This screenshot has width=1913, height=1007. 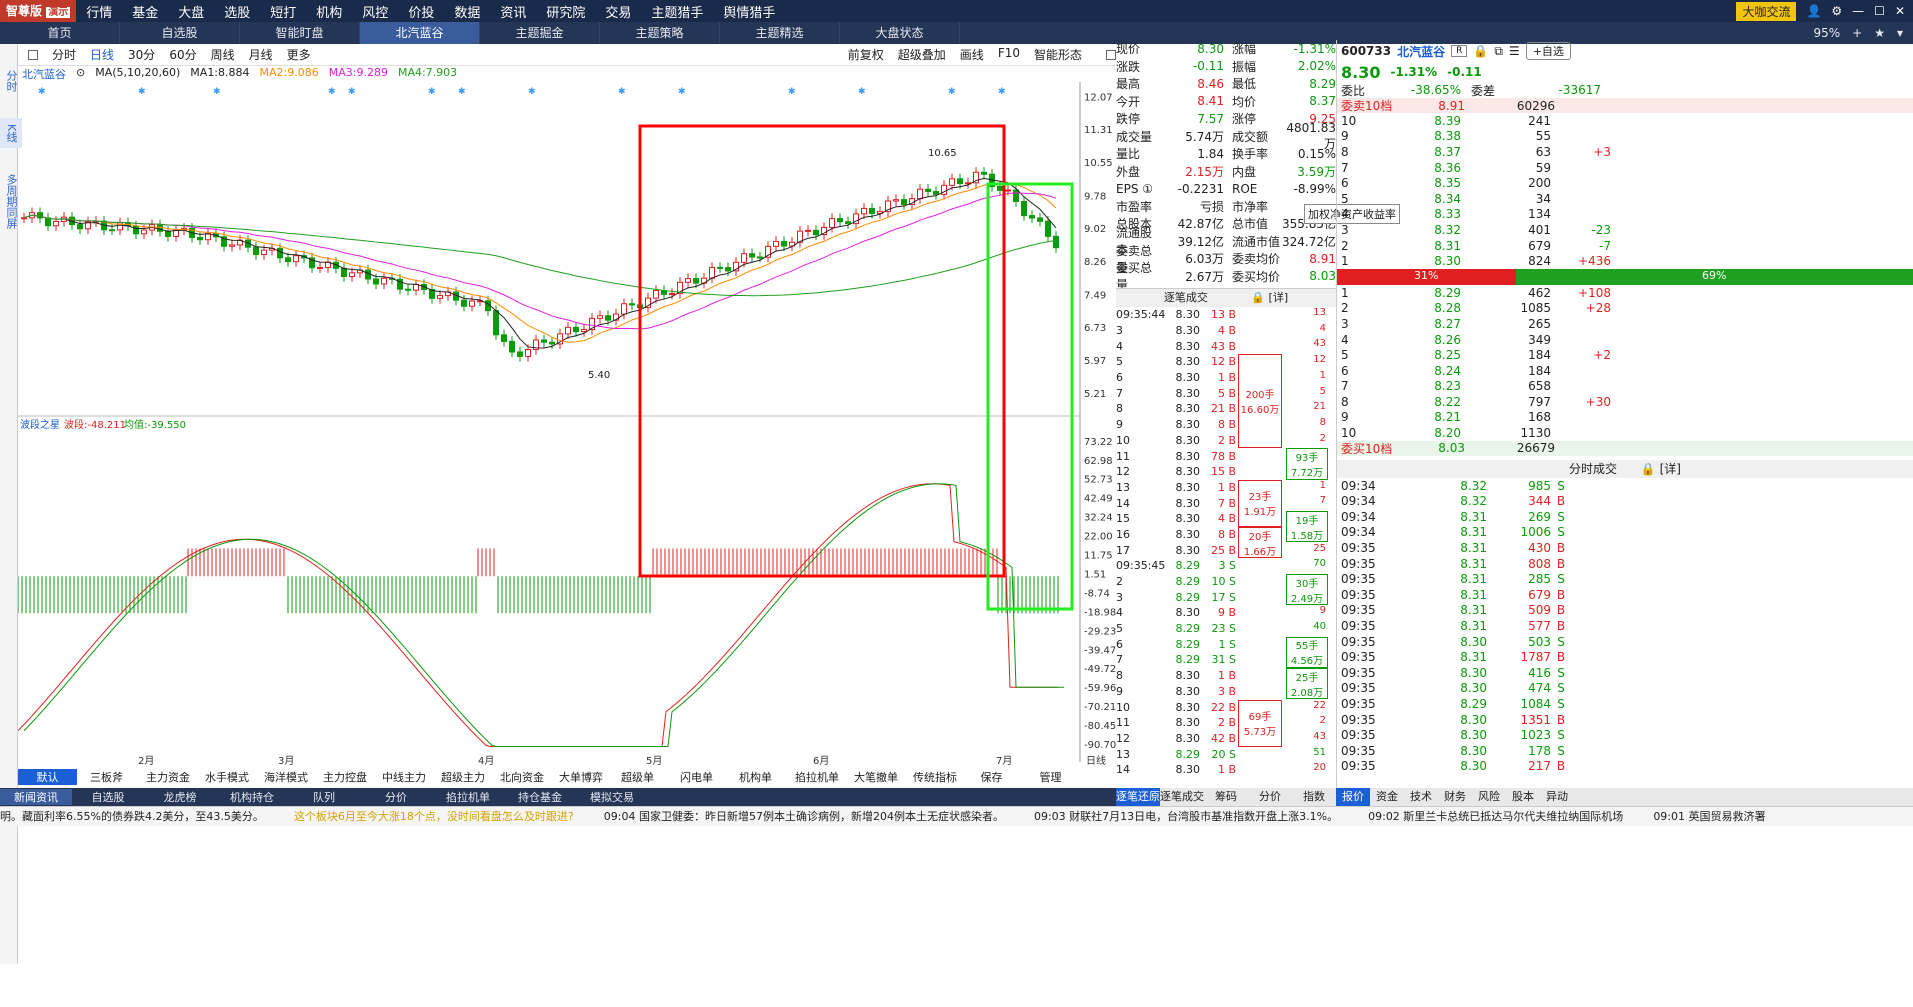 What do you see at coordinates (1387, 796) in the screenshot?
I see `quote-tab-1: 资金` at bounding box center [1387, 796].